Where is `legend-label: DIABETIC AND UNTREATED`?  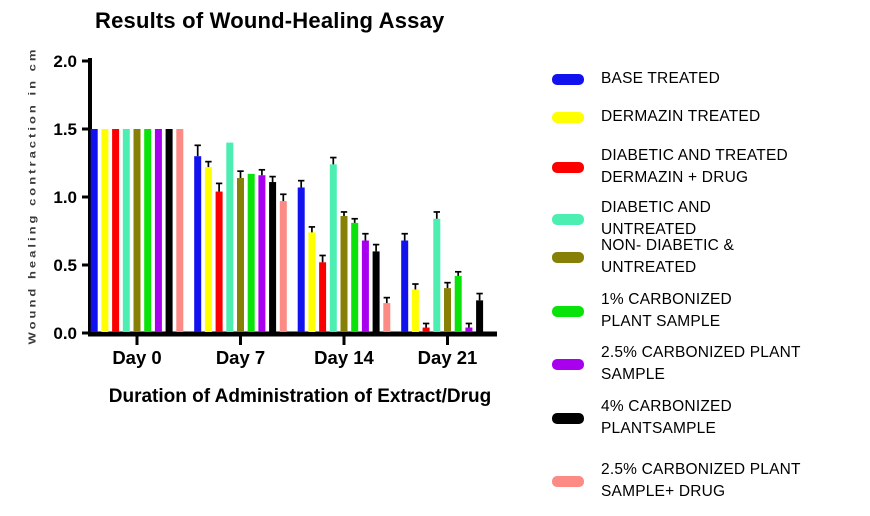 legend-label: DIABETIC AND UNTREATED is located at coordinates (656, 218).